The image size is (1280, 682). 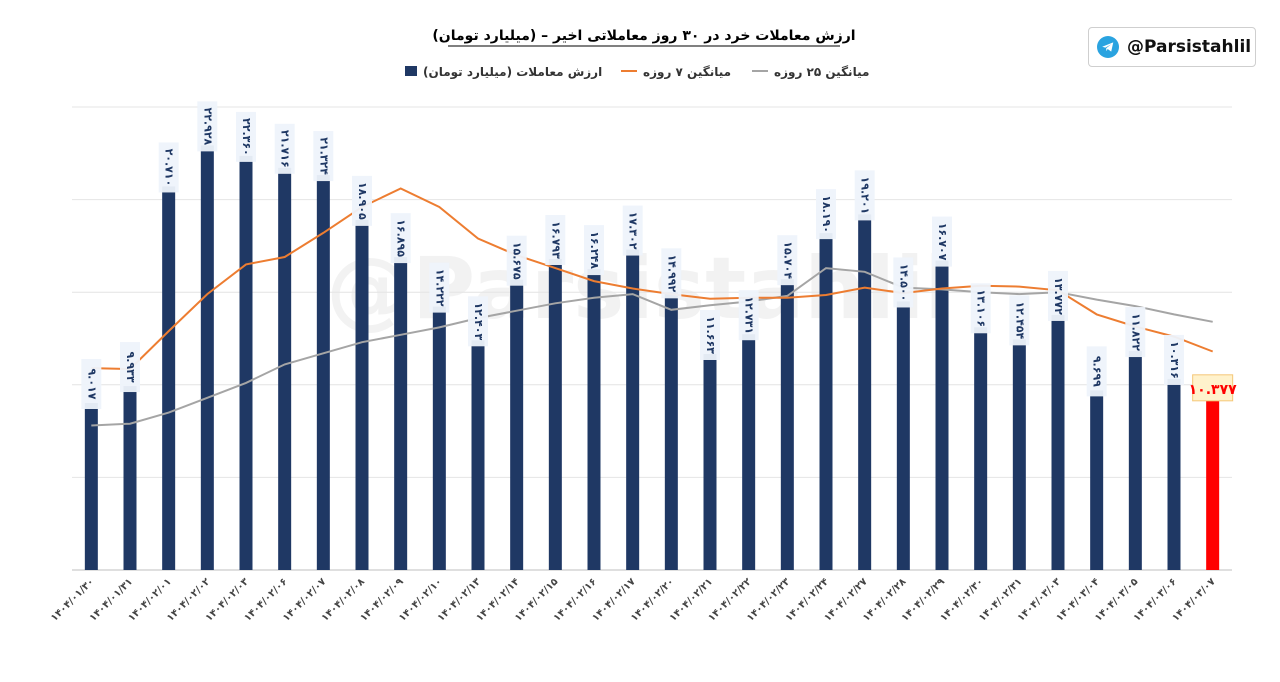 What do you see at coordinates (748, 315) in the screenshot?
I see `value-label: ۱۲.۷۳۱` at bounding box center [748, 315].